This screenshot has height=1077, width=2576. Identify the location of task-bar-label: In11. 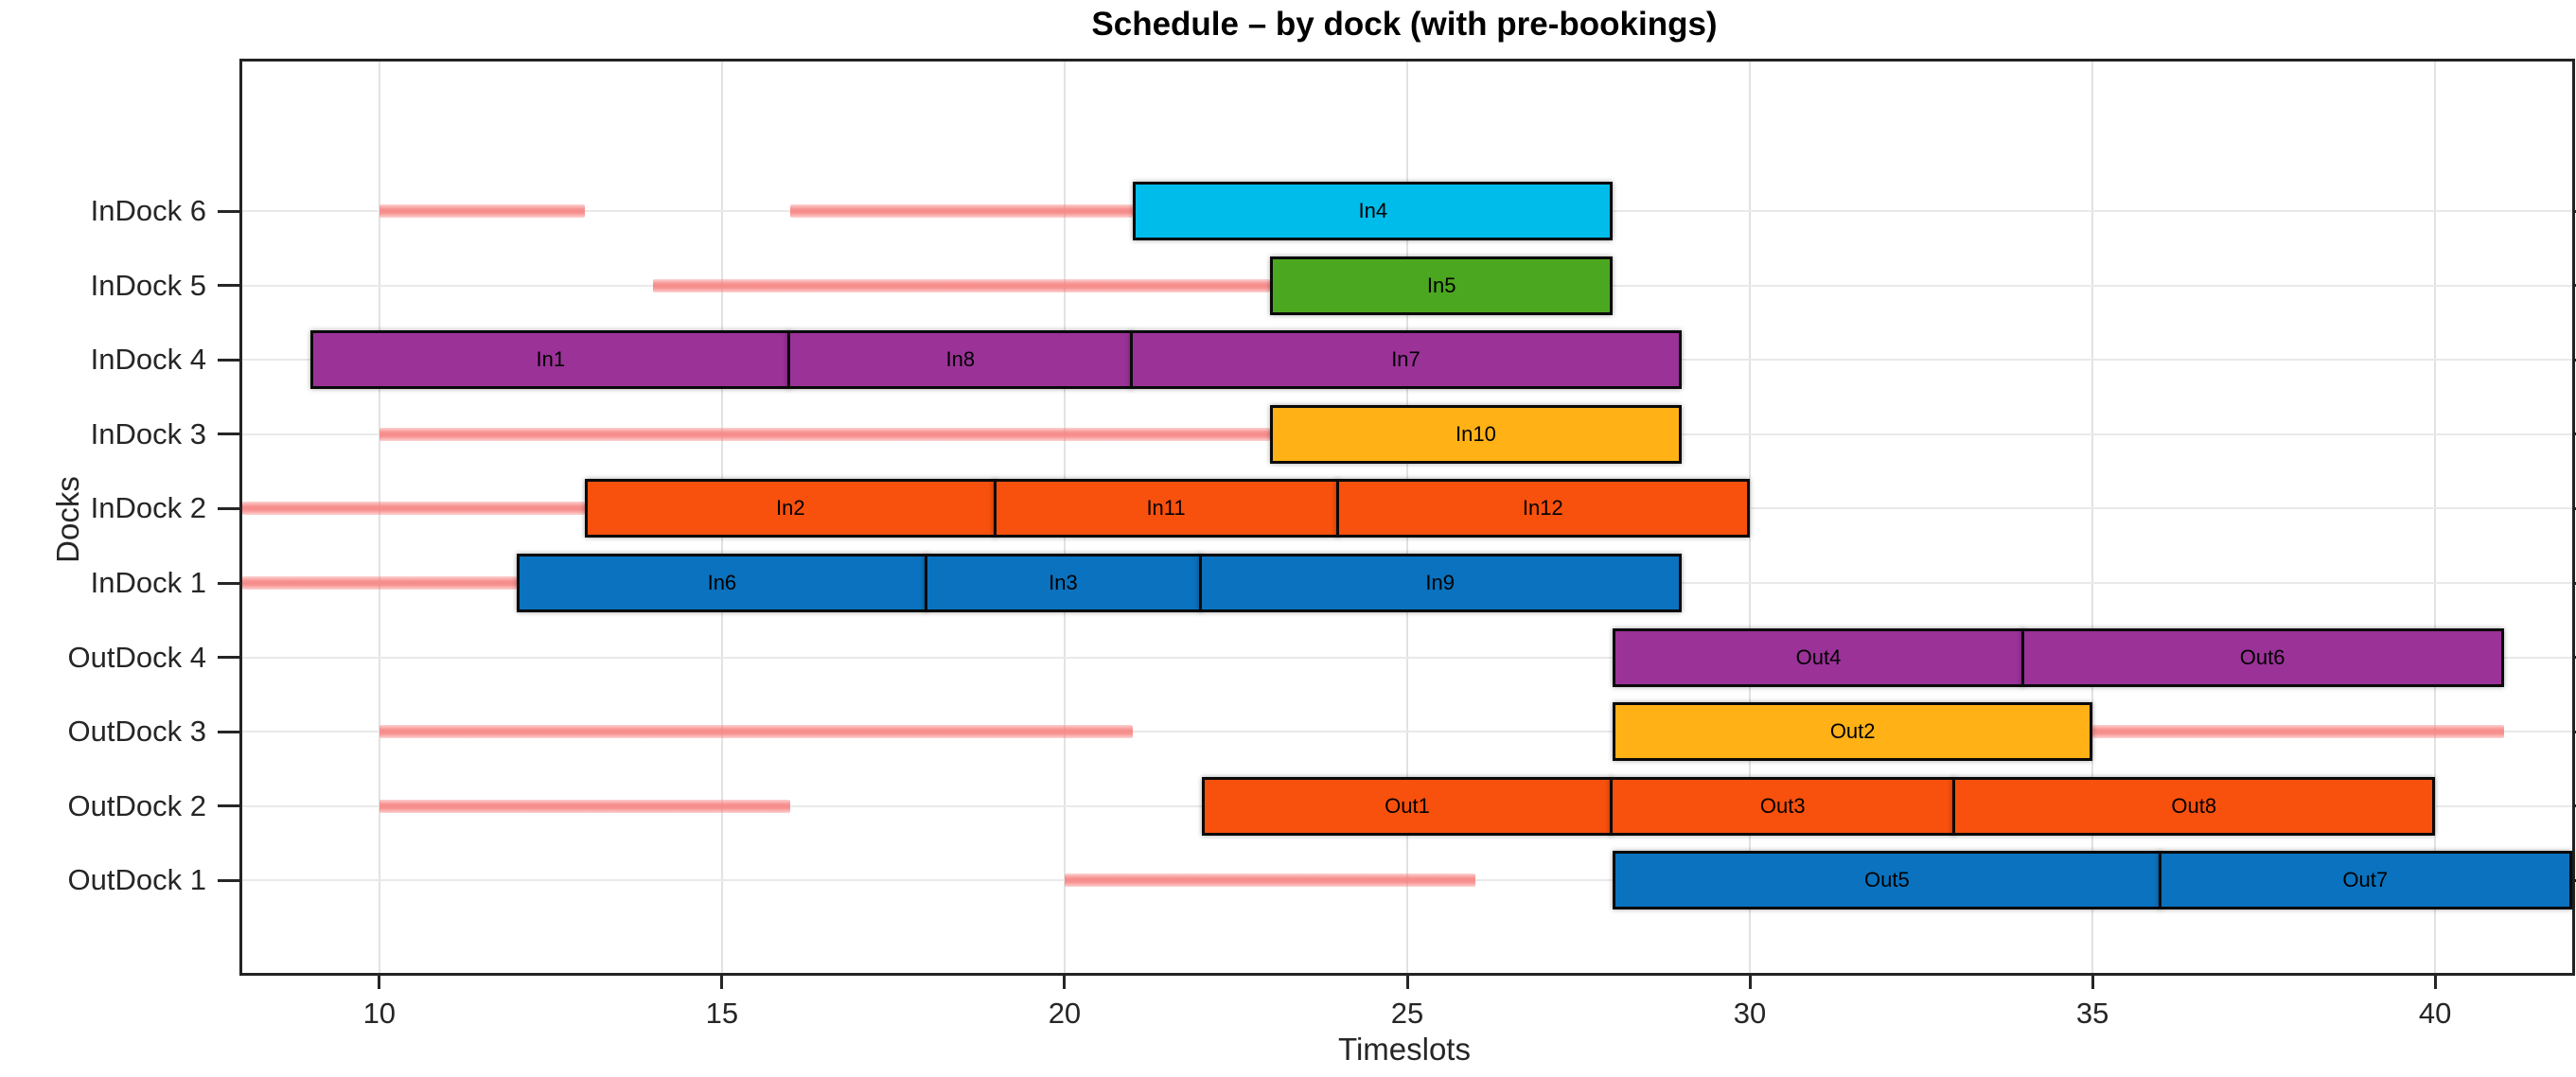
(1166, 508).